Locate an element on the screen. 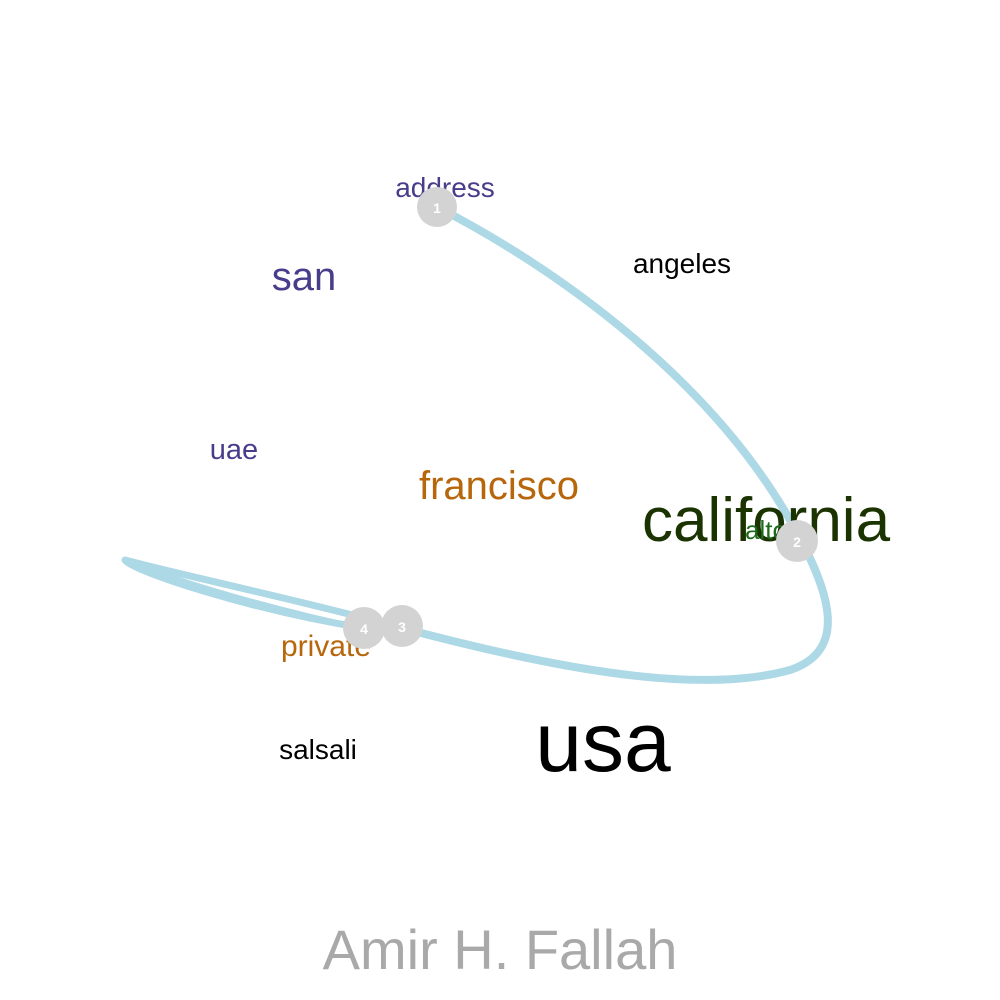 This screenshot has width=1000, height=1000. path-node-2: 2 is located at coordinates (797, 541).